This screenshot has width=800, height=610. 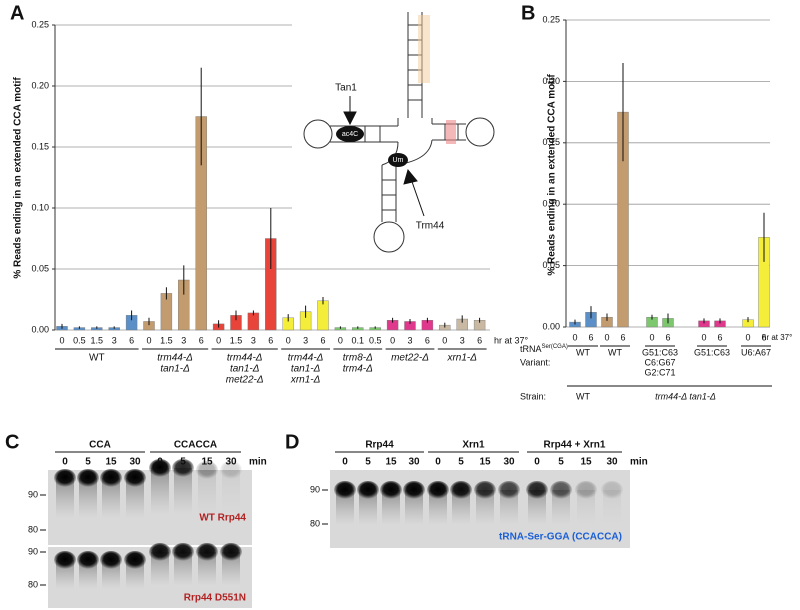 I want to click on group-label: Rrp44 + Xrn1, so click(x=575, y=445).